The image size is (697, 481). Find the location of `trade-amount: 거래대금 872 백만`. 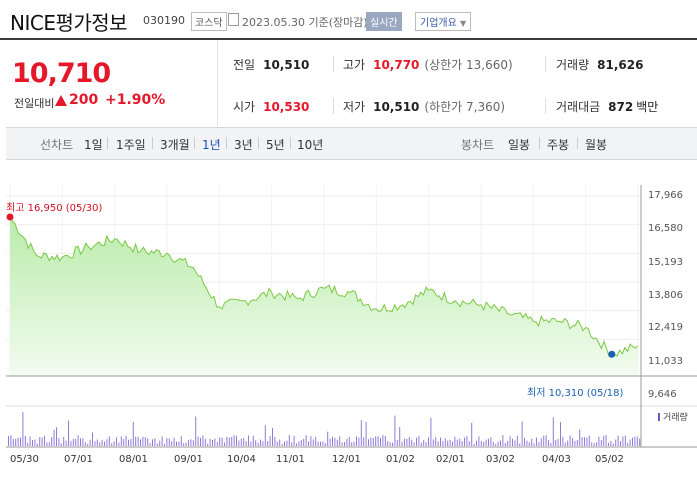

trade-amount: 거래대금 872 백만 is located at coordinates (607, 106).